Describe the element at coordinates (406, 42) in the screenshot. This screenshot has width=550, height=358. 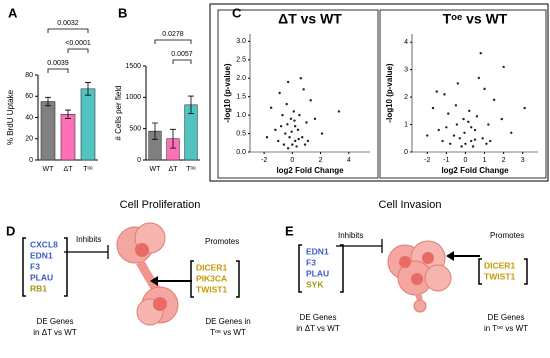
I see `y-tick-label: 4` at that location.